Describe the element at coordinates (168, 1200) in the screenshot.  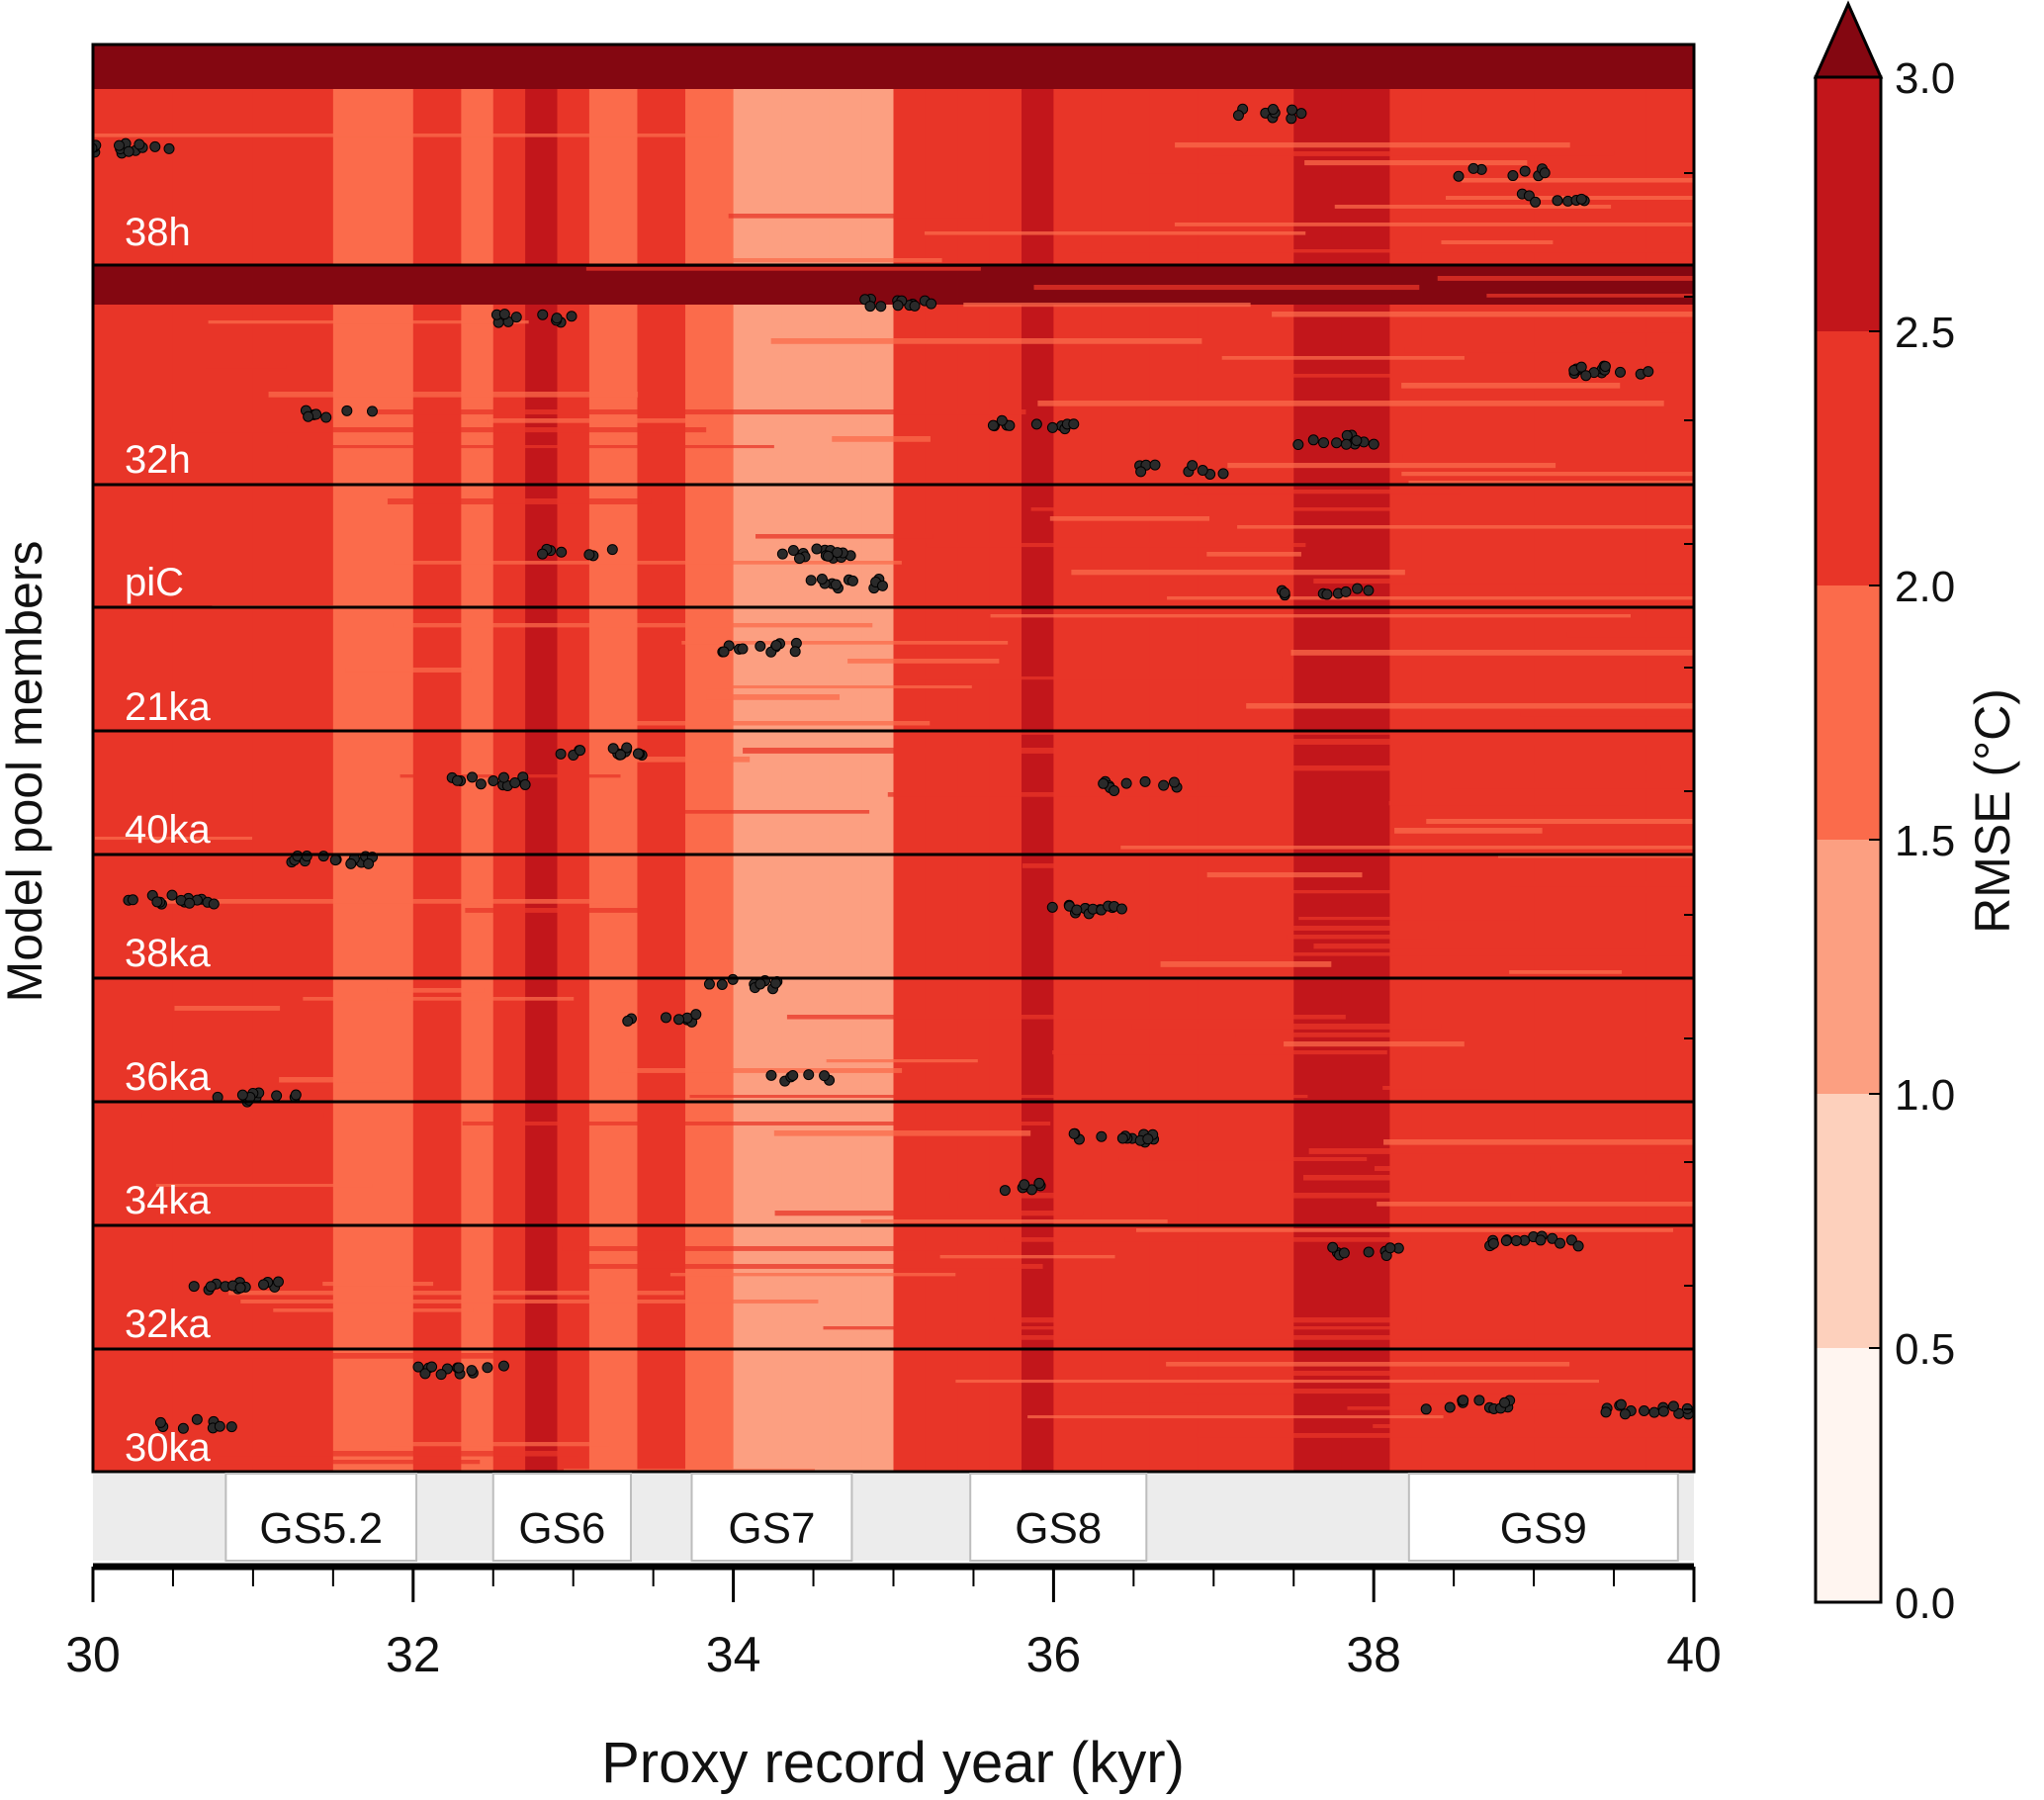
I see `model-group-label: 34ka` at that location.